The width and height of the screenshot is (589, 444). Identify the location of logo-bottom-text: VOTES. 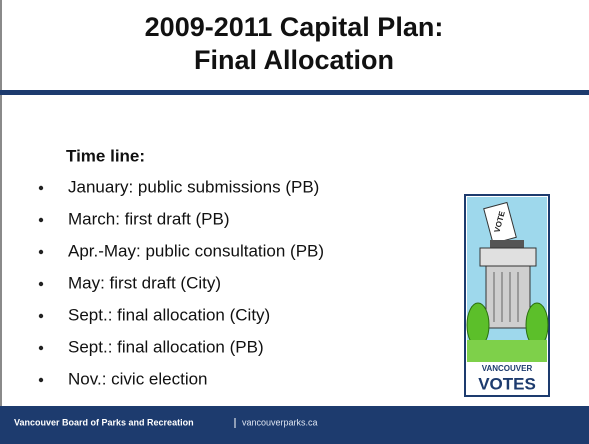
(507, 383).